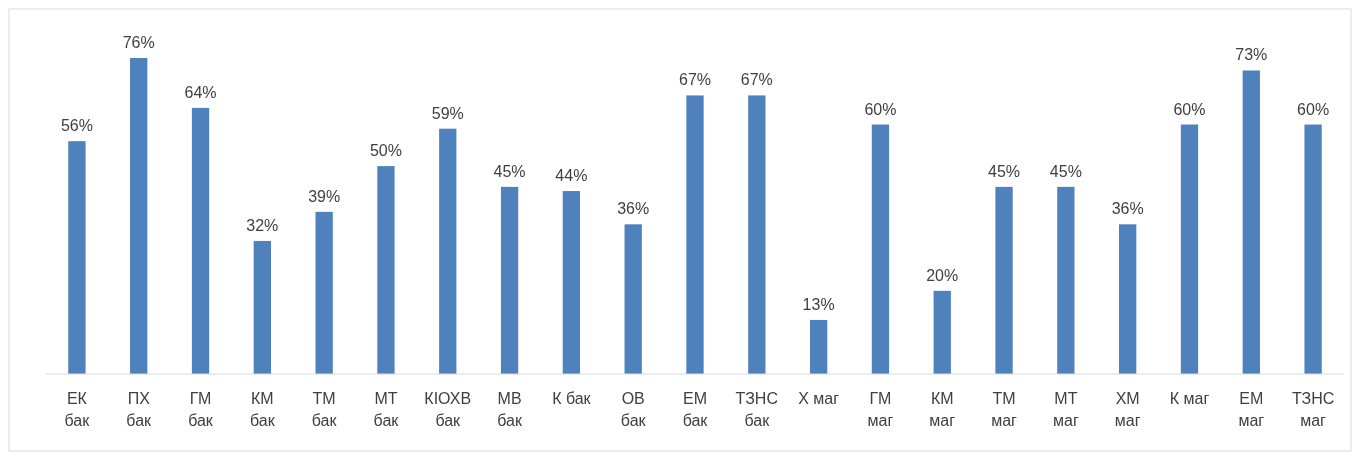 This screenshot has width=1360, height=460. Describe the element at coordinates (1004, 409) in the screenshot. I see `x-tick-label: ТМ маг` at that location.